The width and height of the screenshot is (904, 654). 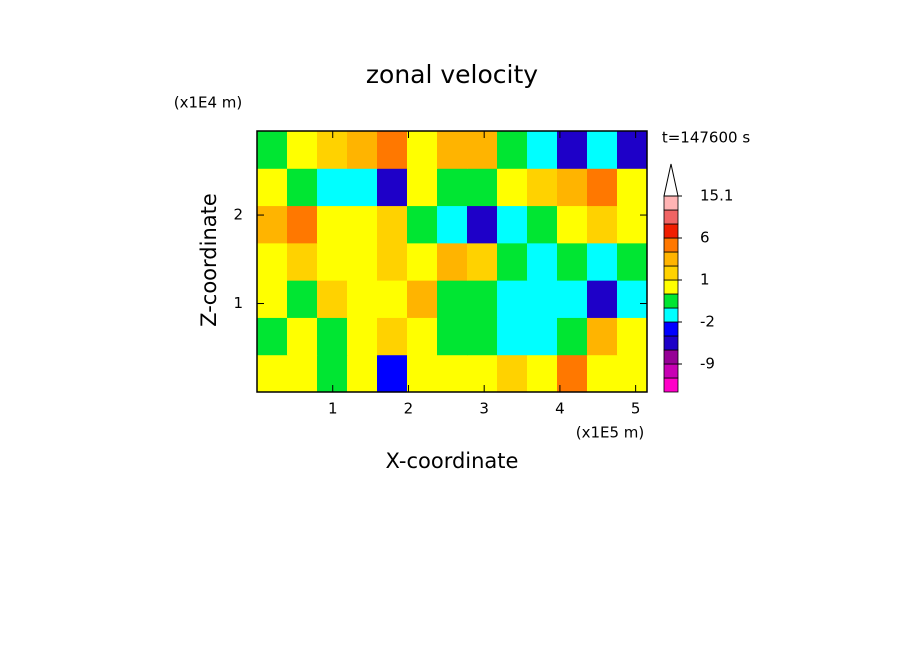 What do you see at coordinates (484, 409) in the screenshot?
I see `x-tick-label: 3` at bounding box center [484, 409].